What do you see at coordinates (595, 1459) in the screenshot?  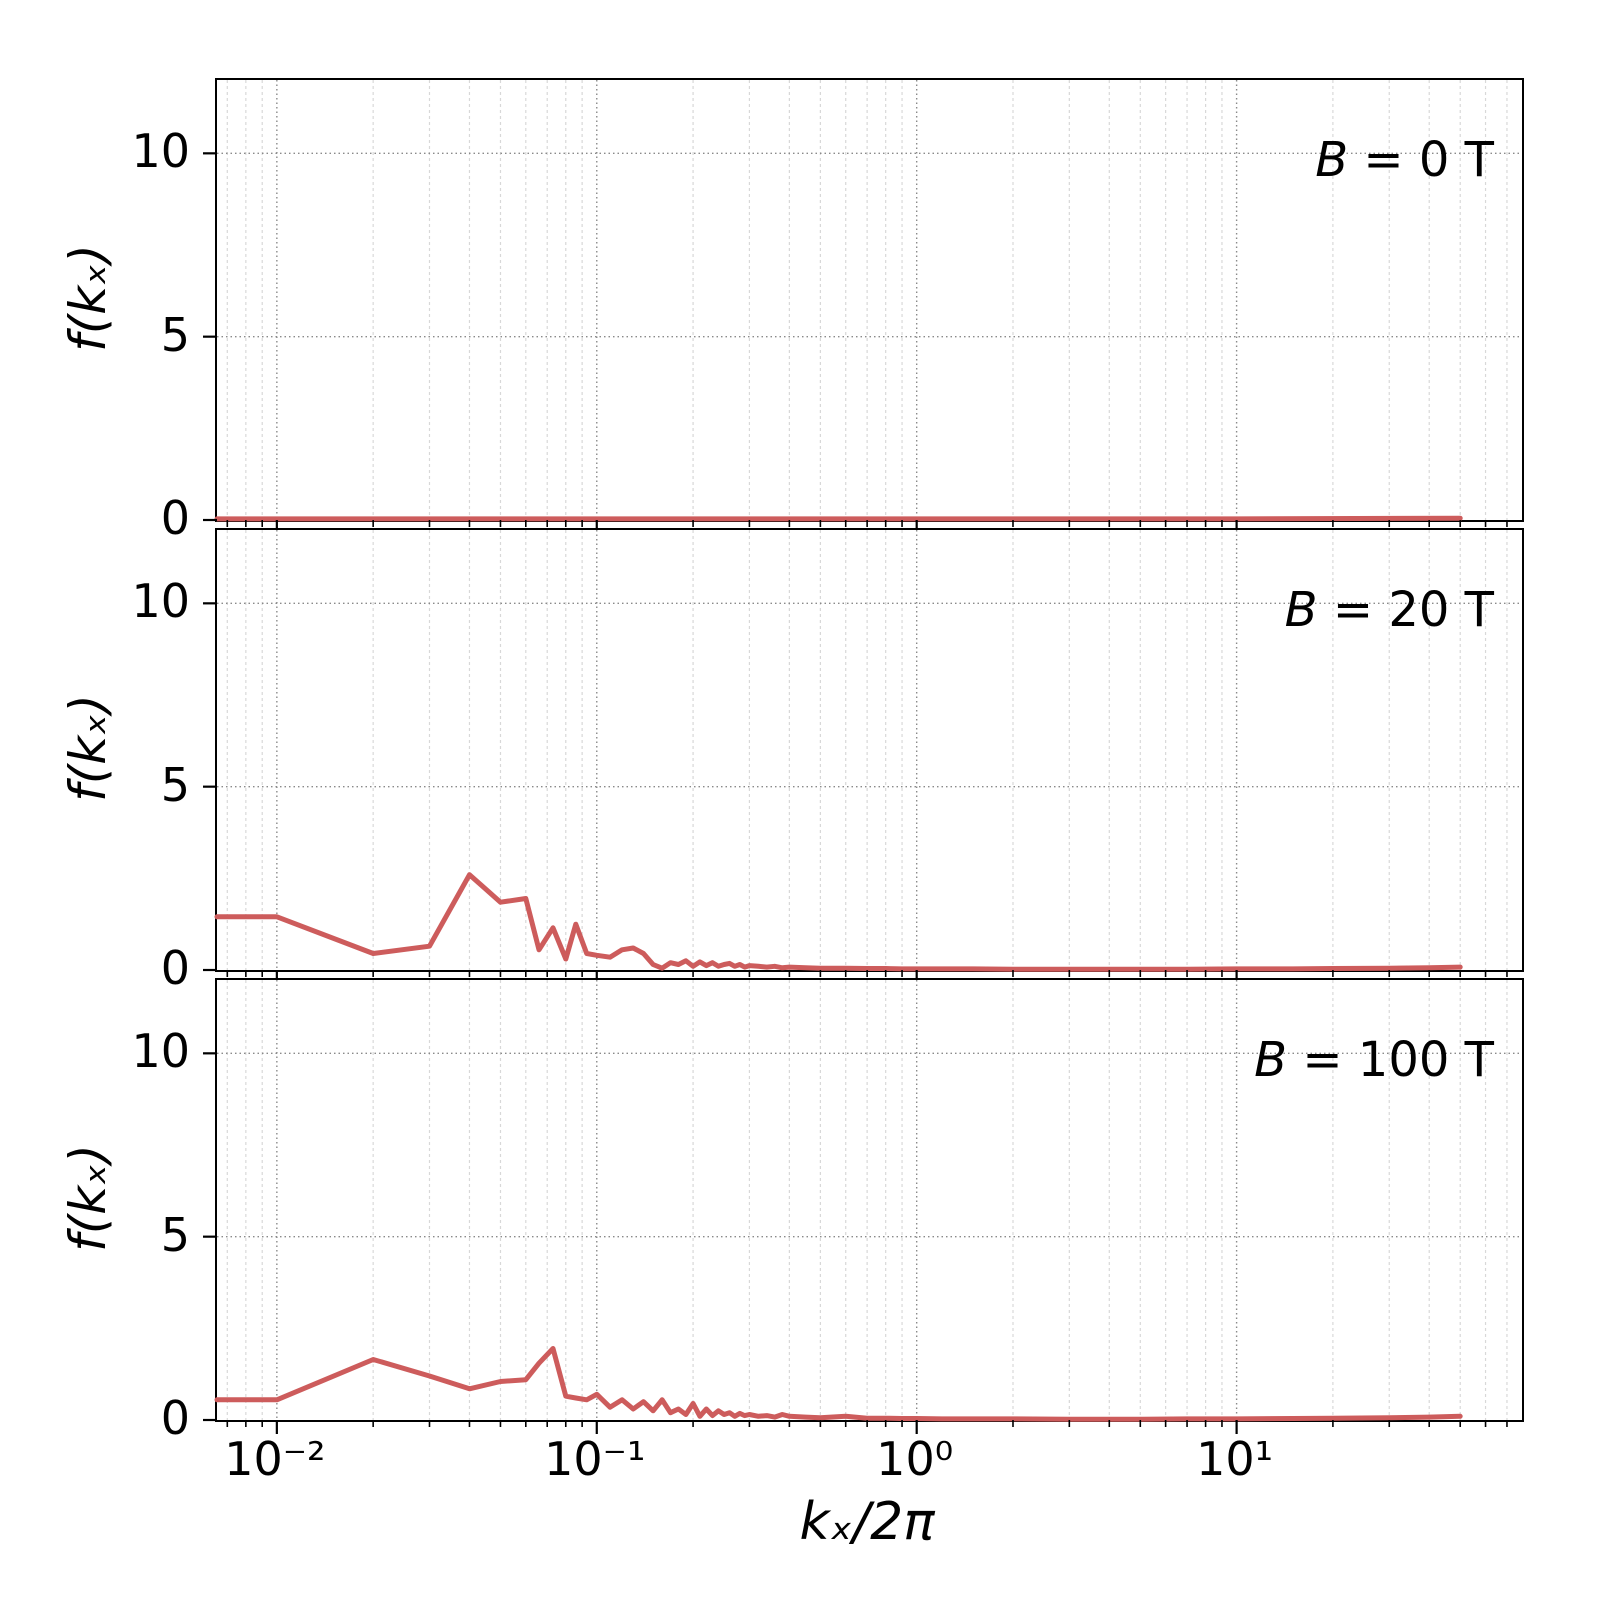 I see `x-tick-label: 10⁻¹` at bounding box center [595, 1459].